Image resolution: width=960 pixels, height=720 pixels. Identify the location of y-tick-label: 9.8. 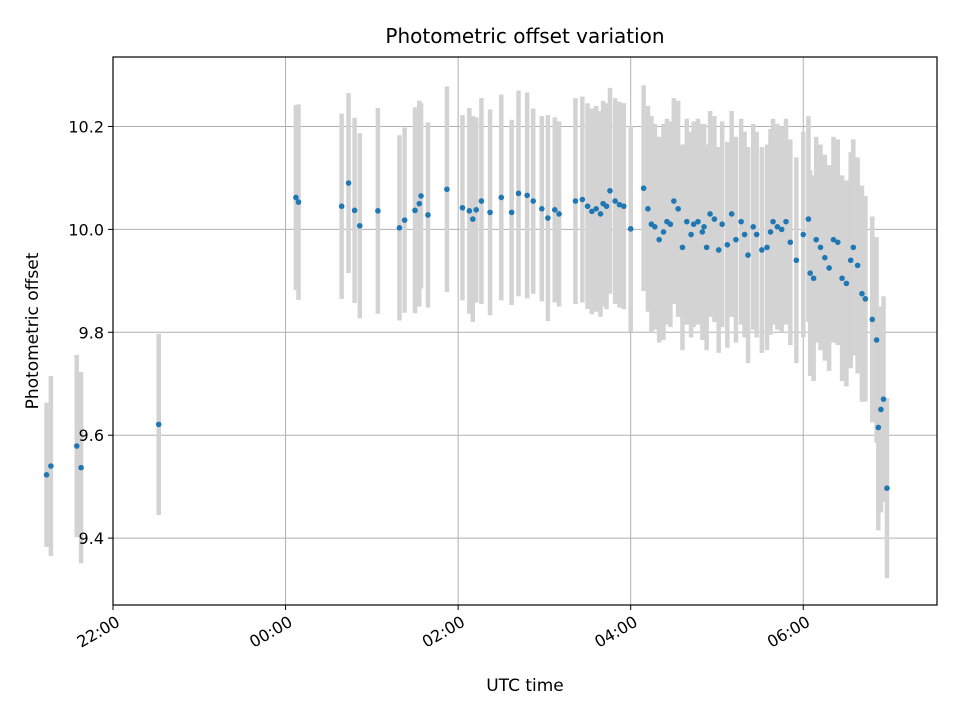
(91, 332).